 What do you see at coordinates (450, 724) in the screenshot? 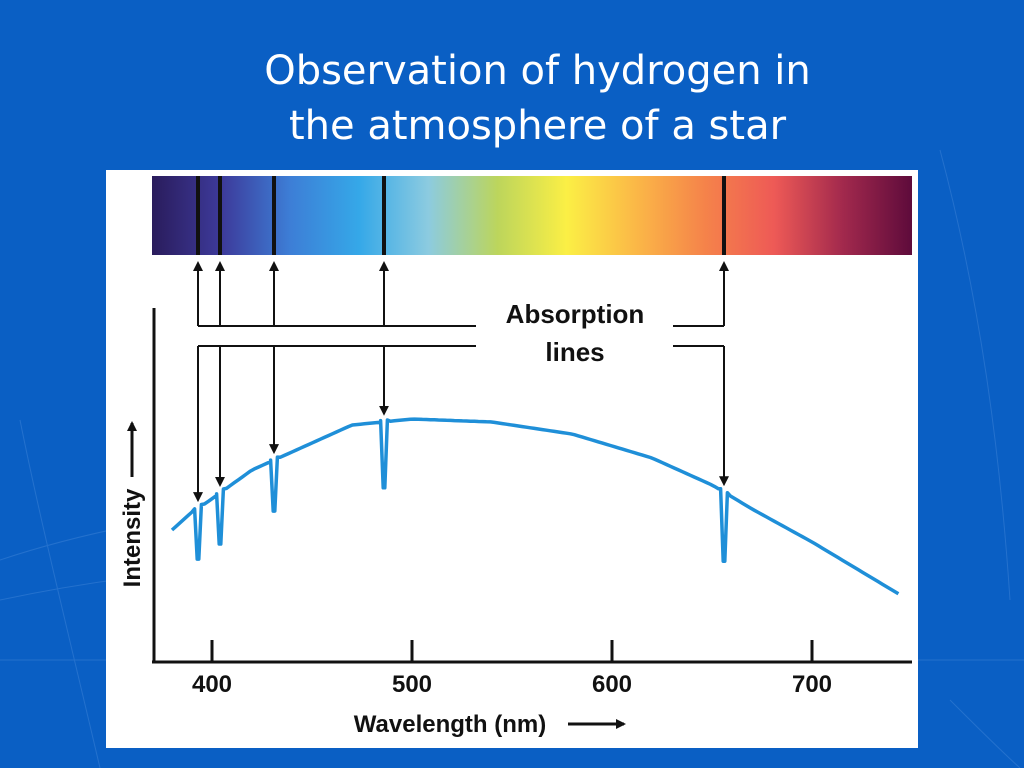
I see `x-axis-label: Wavelength (nm)` at bounding box center [450, 724].